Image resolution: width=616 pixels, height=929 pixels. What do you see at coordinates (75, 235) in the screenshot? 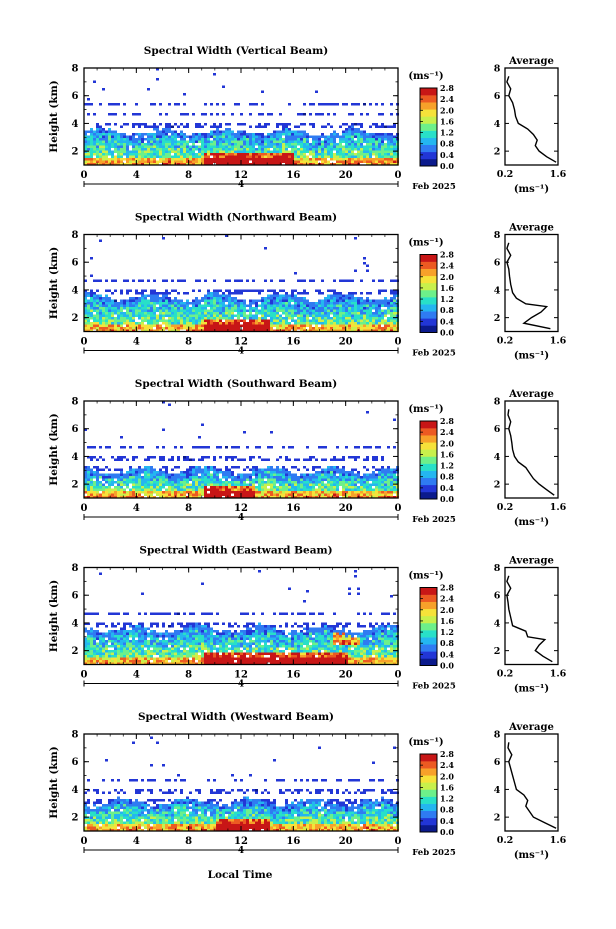
I see `y-tick-label: 8` at bounding box center [75, 235].